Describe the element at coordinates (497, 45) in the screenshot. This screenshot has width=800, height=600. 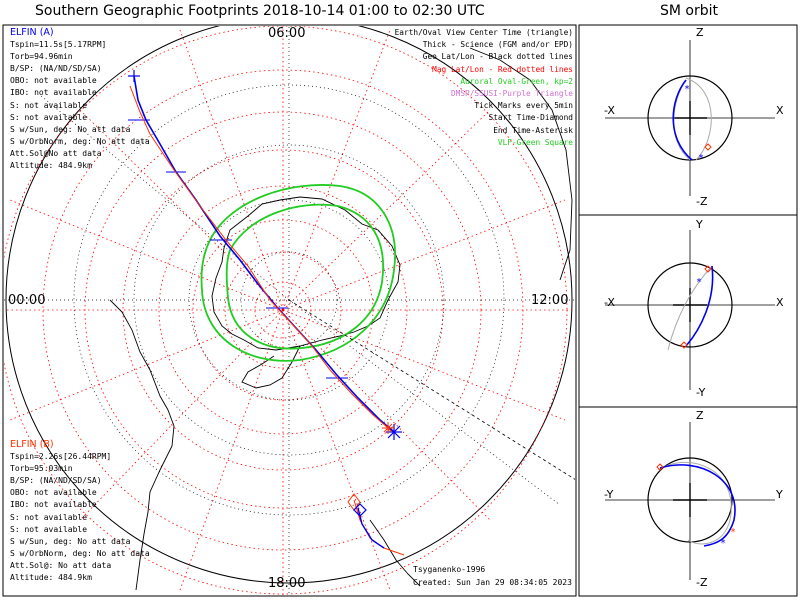
I see `legend-item: Thick - Science (FGM and/or EPD)` at that location.